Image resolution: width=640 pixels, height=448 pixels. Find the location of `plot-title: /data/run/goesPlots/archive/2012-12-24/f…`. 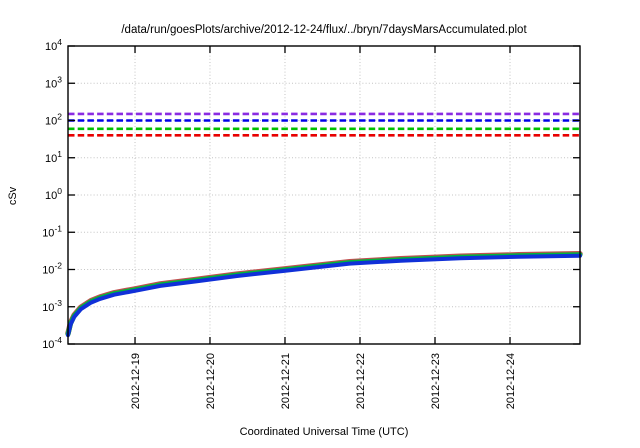

plot-title: /data/run/goesPlots/archive/2012-12-24/f… is located at coordinates (324, 30).